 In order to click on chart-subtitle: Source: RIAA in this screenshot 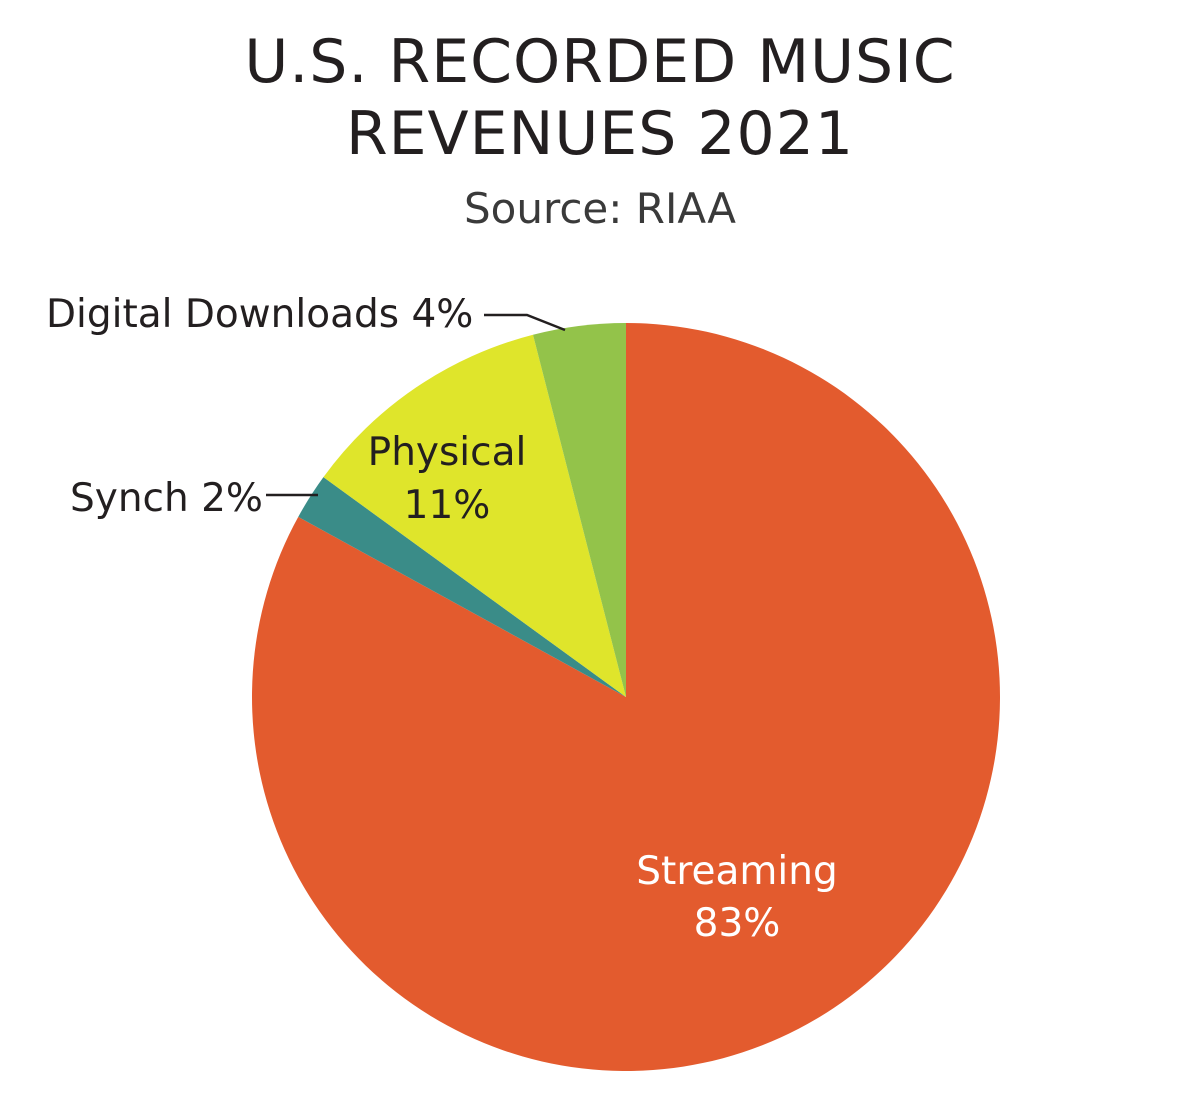, I will do `click(600, 208)`.